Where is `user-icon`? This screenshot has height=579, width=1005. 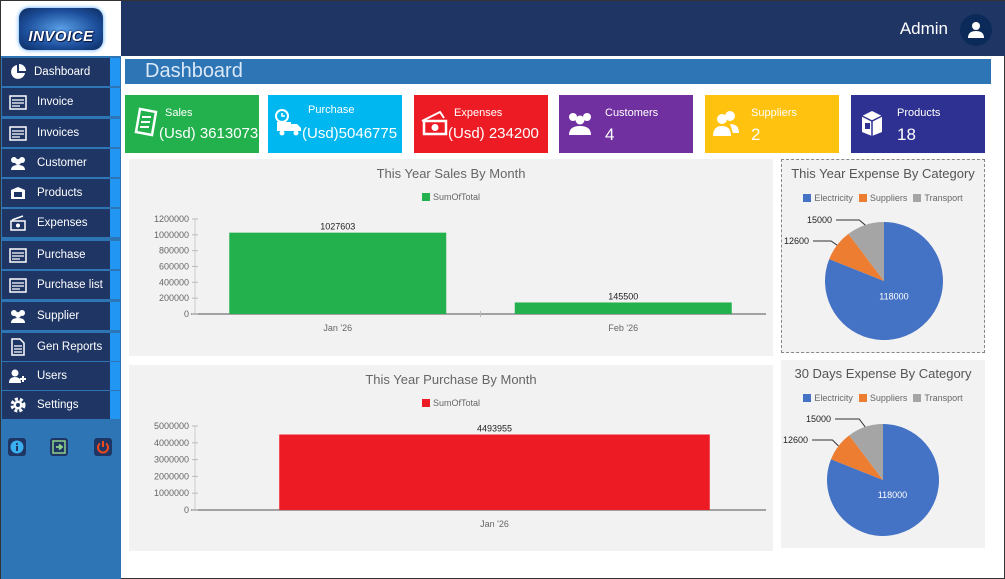 user-icon is located at coordinates (976, 30).